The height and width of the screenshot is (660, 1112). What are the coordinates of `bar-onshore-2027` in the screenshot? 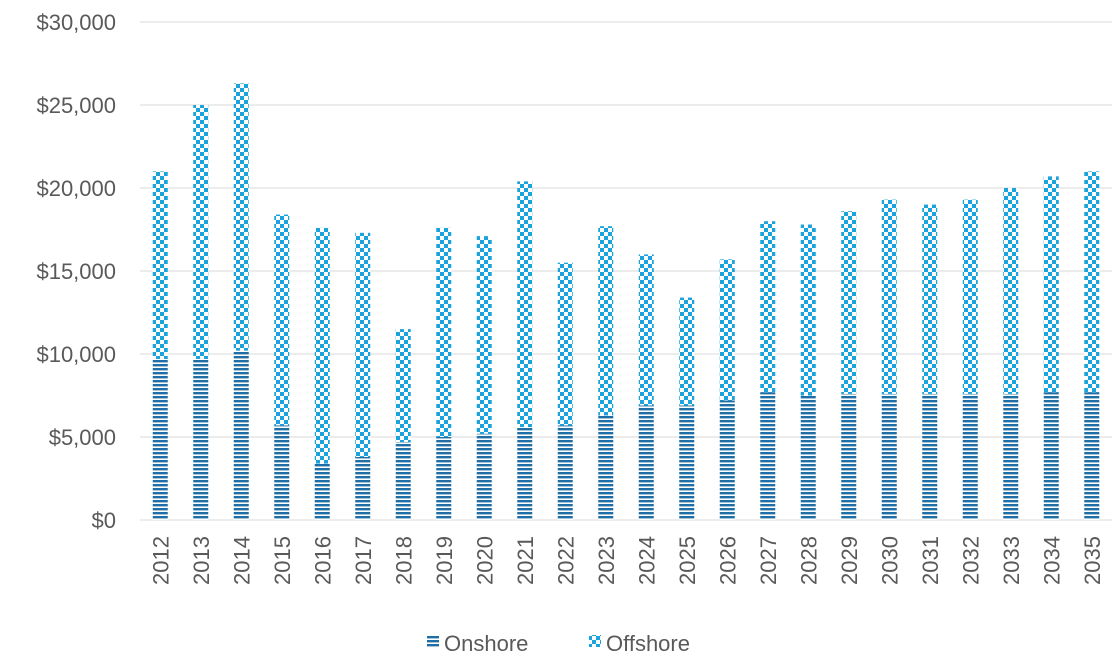 It's located at (768, 456).